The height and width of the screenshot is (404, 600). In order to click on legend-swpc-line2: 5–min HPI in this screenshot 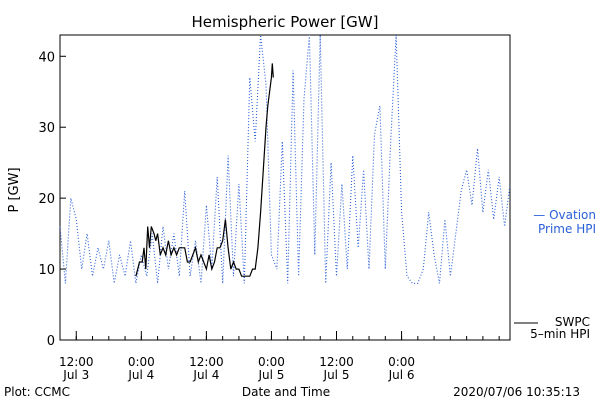, I will do `click(560, 334)`.